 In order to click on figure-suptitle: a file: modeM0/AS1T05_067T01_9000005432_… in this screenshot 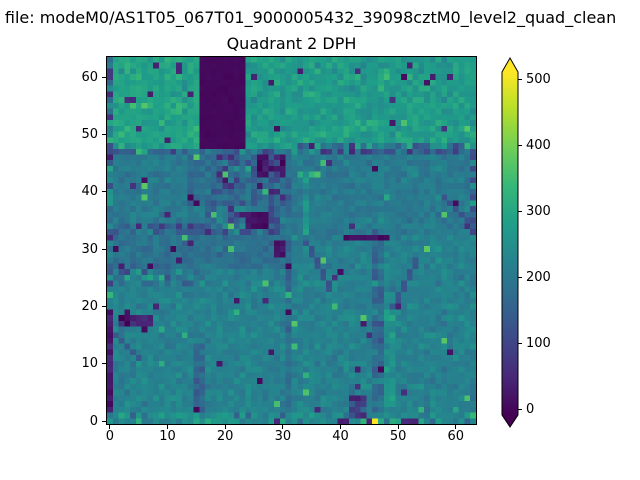, I will do `click(308, 17)`.